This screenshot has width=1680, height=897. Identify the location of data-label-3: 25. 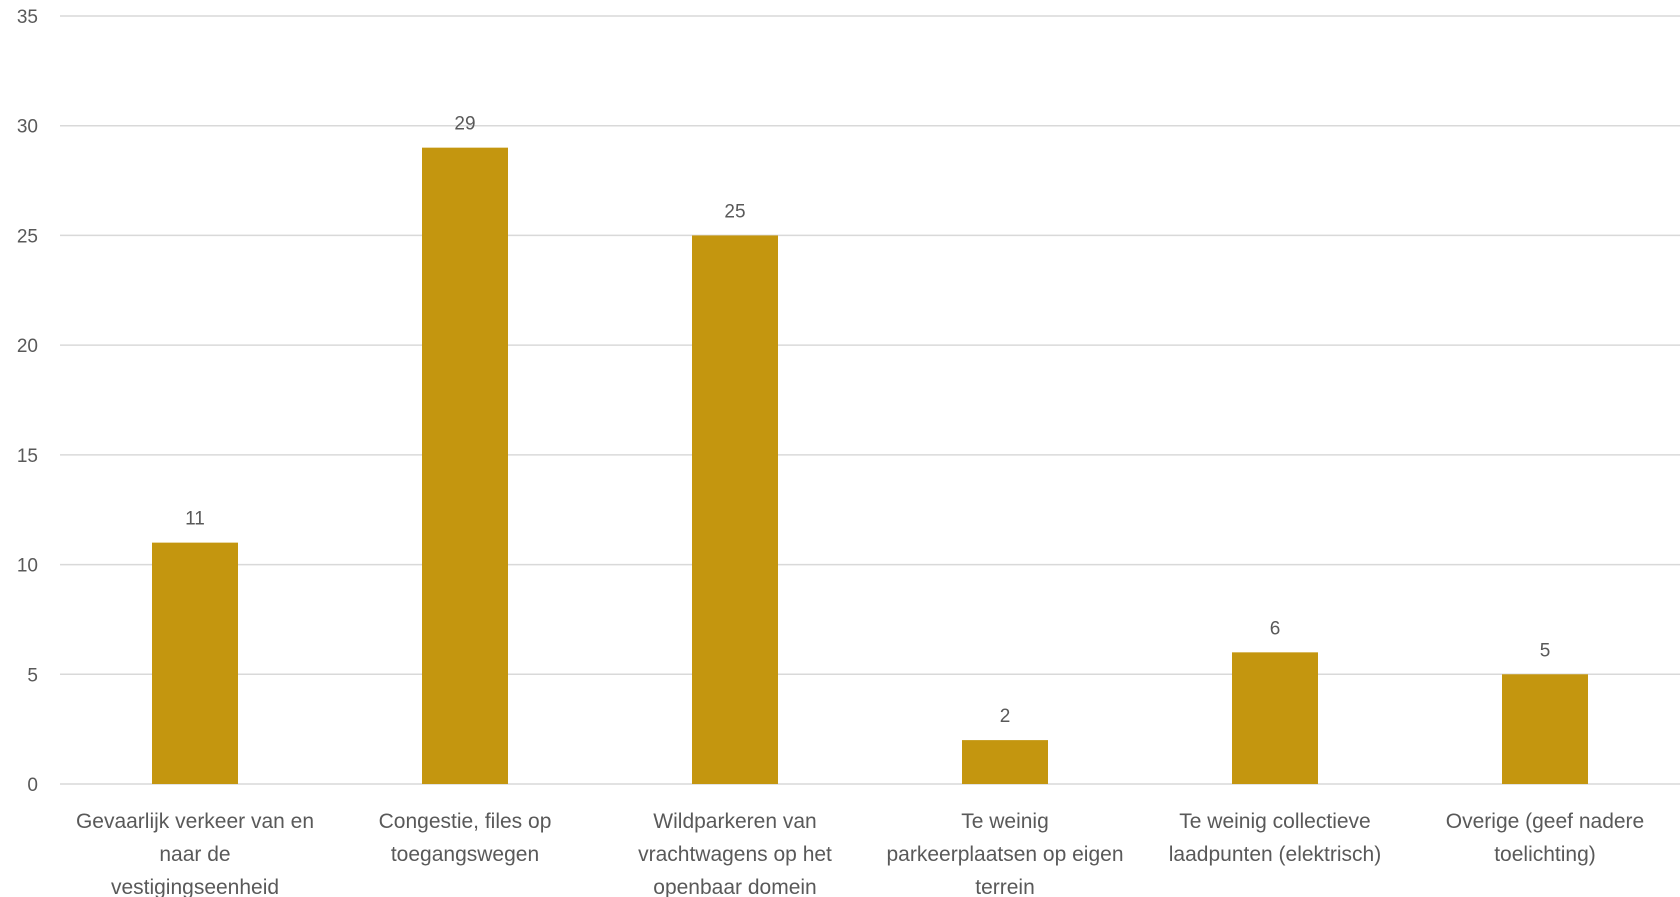
(734, 211).